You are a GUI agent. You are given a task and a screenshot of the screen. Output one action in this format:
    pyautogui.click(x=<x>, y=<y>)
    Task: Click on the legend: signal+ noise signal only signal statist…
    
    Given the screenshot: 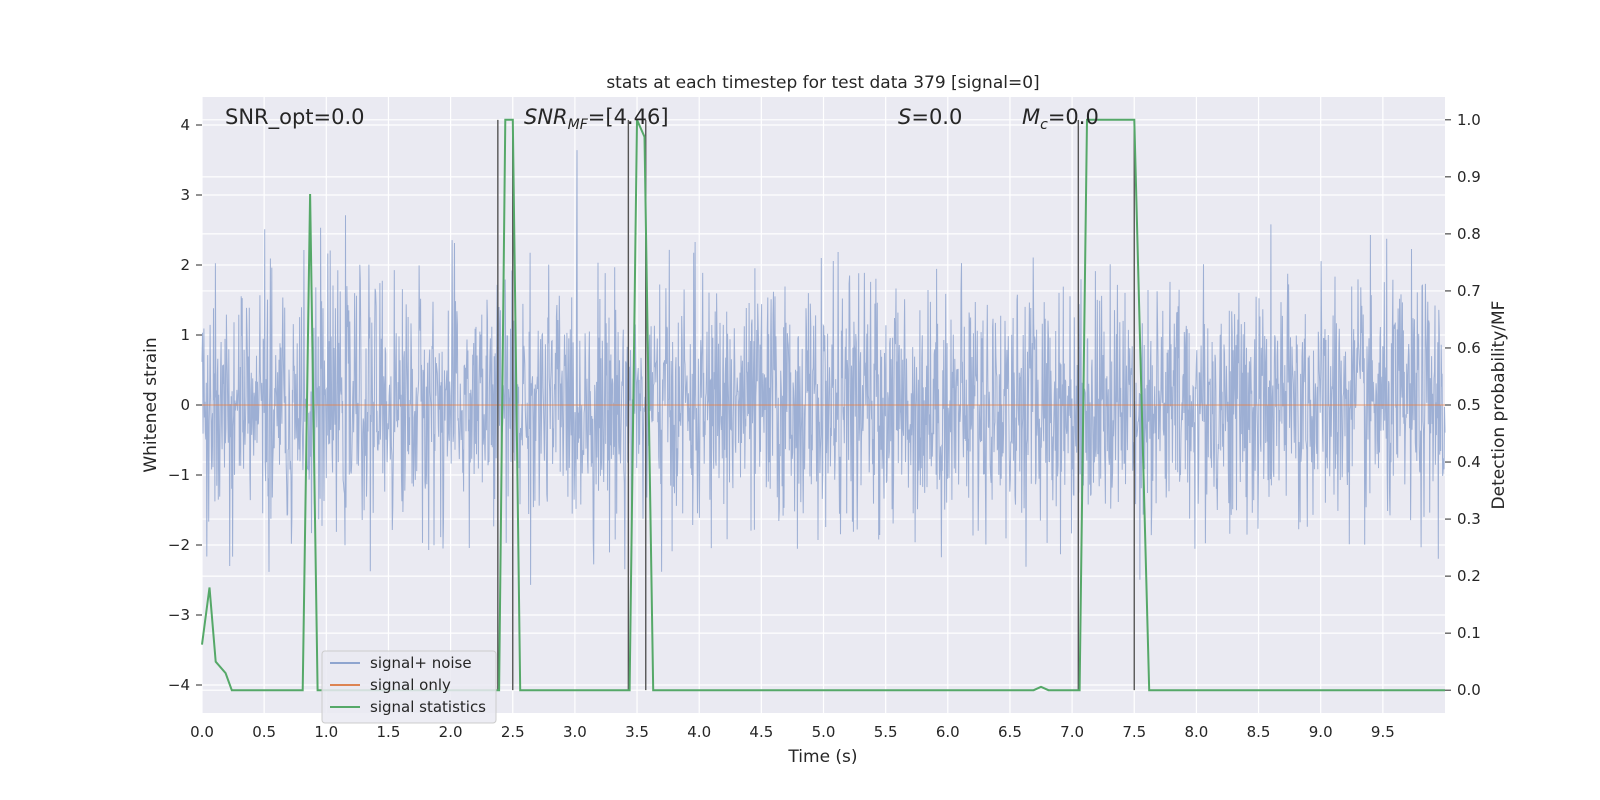 What is the action you would take?
    pyautogui.click(x=409, y=687)
    